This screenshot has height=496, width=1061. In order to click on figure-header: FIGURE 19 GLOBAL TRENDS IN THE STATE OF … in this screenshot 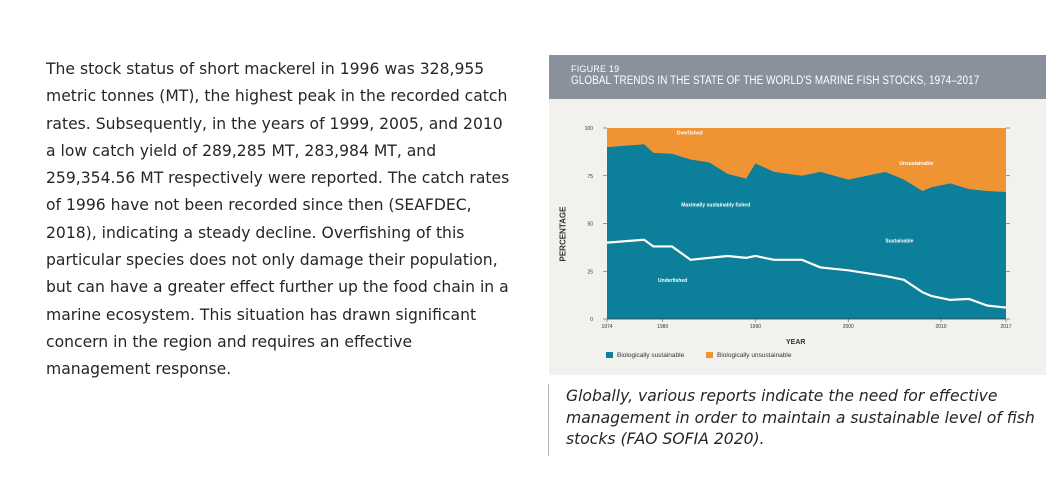, I will do `click(797, 77)`.